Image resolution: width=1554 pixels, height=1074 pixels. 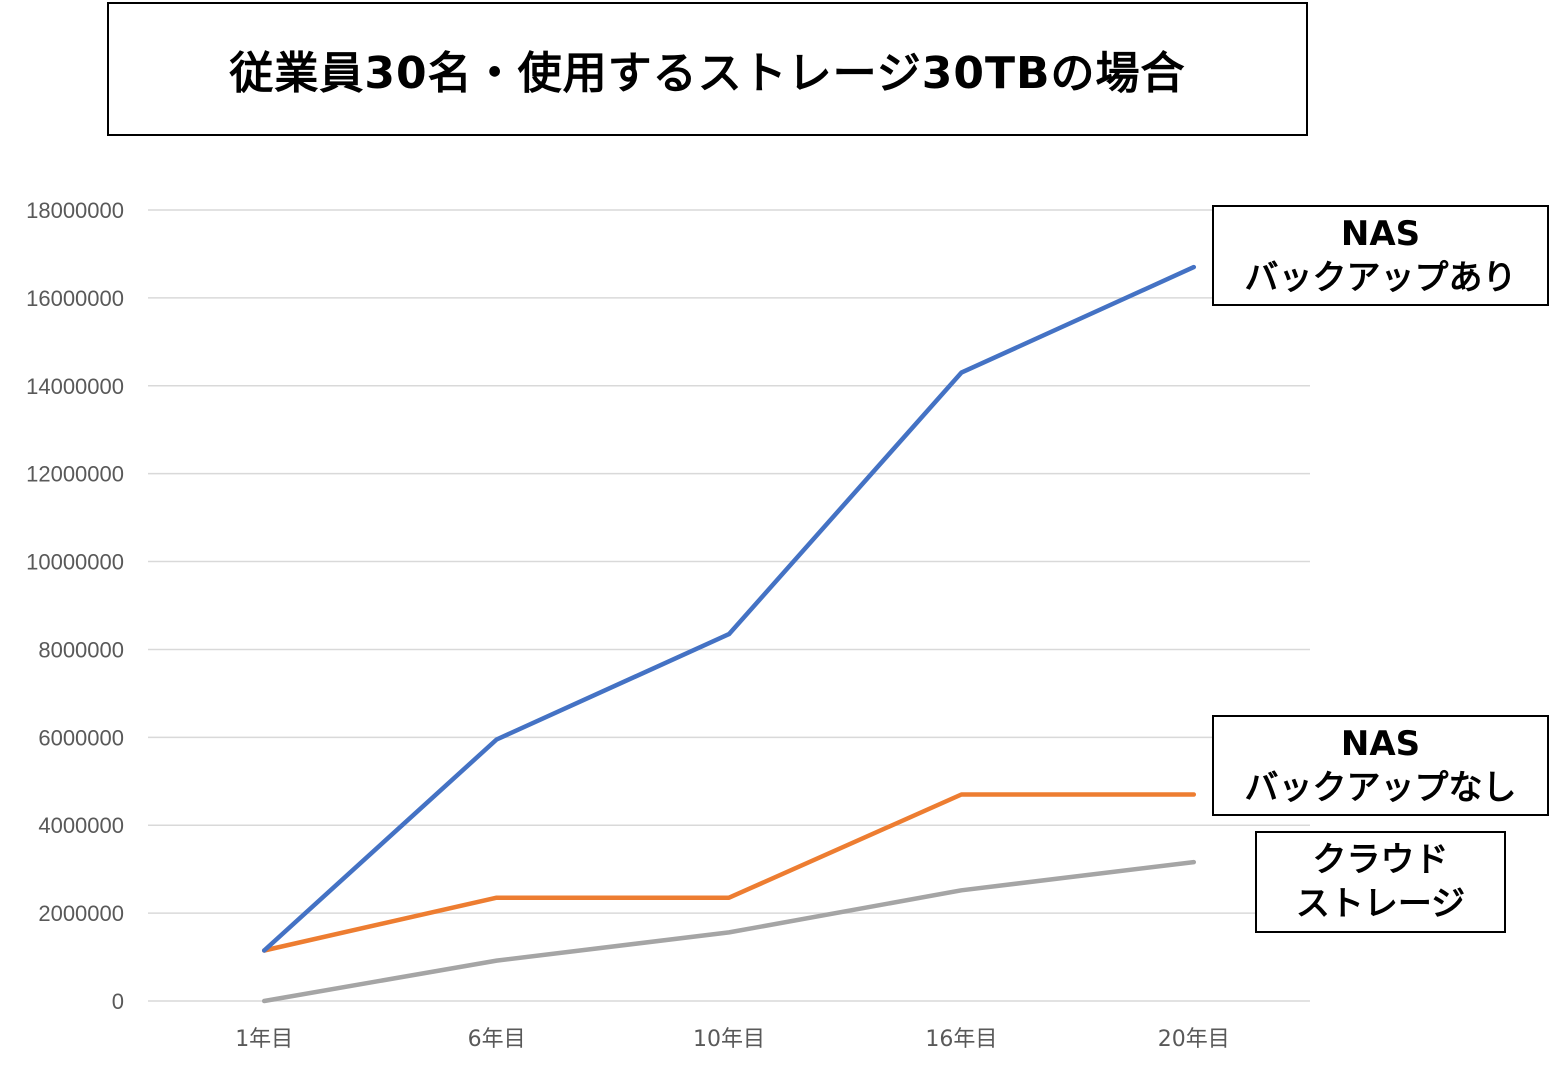 I want to click on y-tick-label: 6000000, so click(x=81, y=737).